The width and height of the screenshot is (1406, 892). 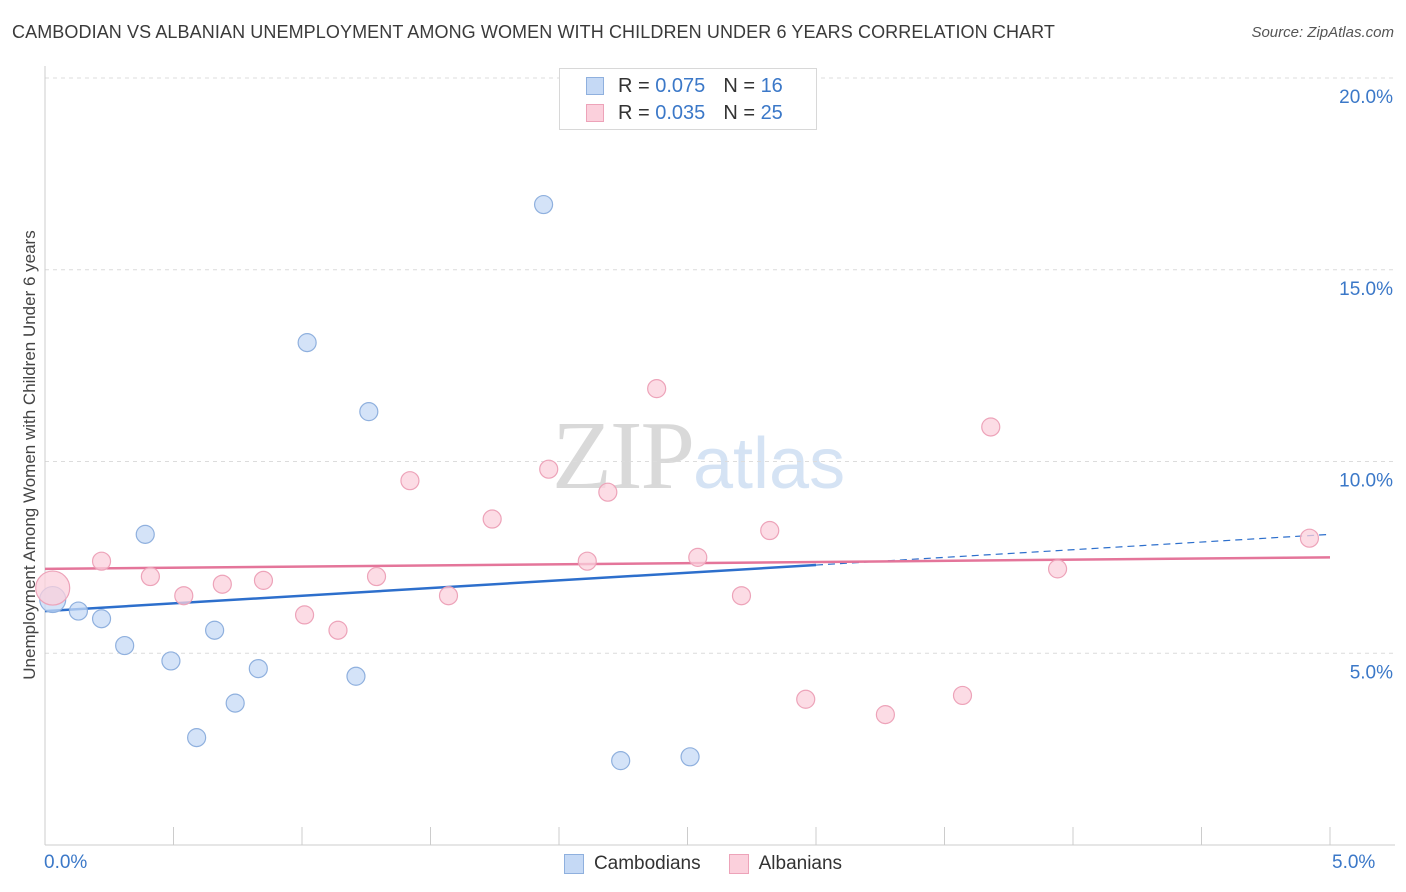 I want to click on legend-r-value: 0.035, so click(x=680, y=112).